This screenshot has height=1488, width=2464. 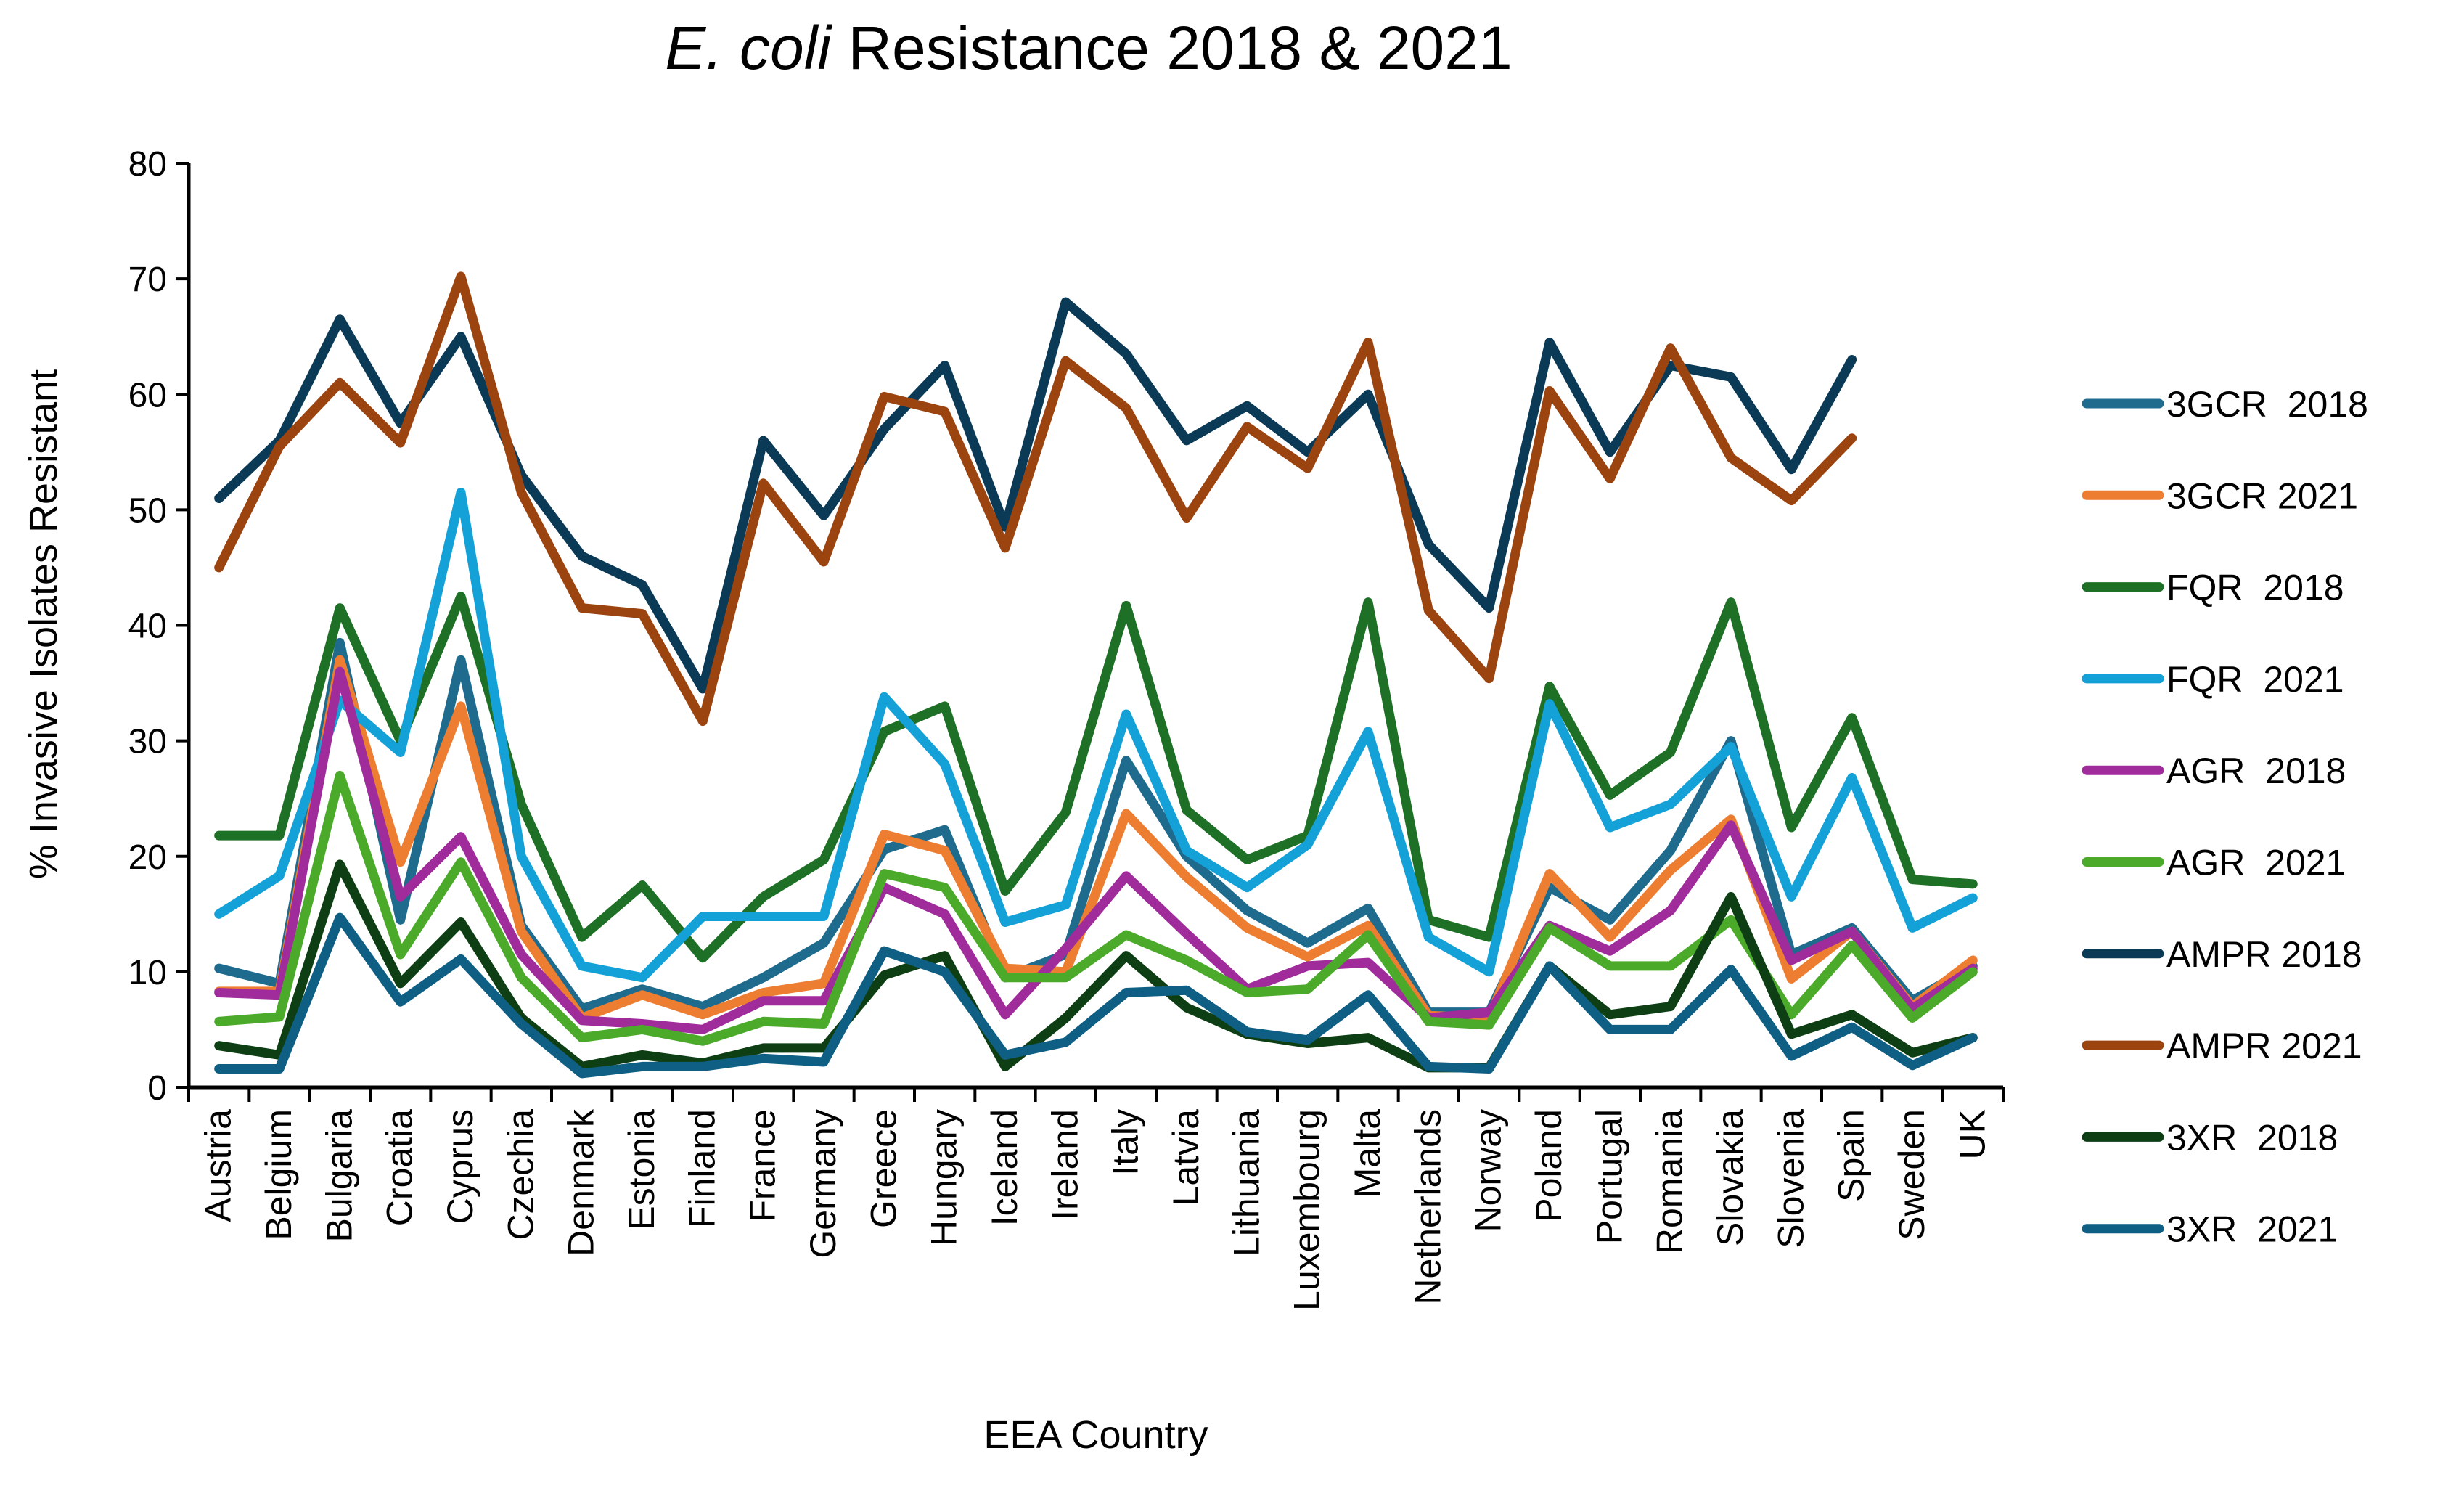 I want to click on legend-item: FQR 2018, so click(x=2213, y=588).